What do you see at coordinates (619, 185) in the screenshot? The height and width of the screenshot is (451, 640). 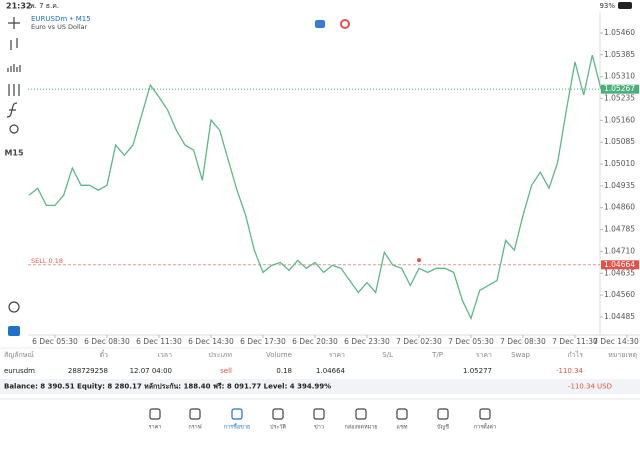 I see `y-tick-label: 1.04935` at bounding box center [619, 185].